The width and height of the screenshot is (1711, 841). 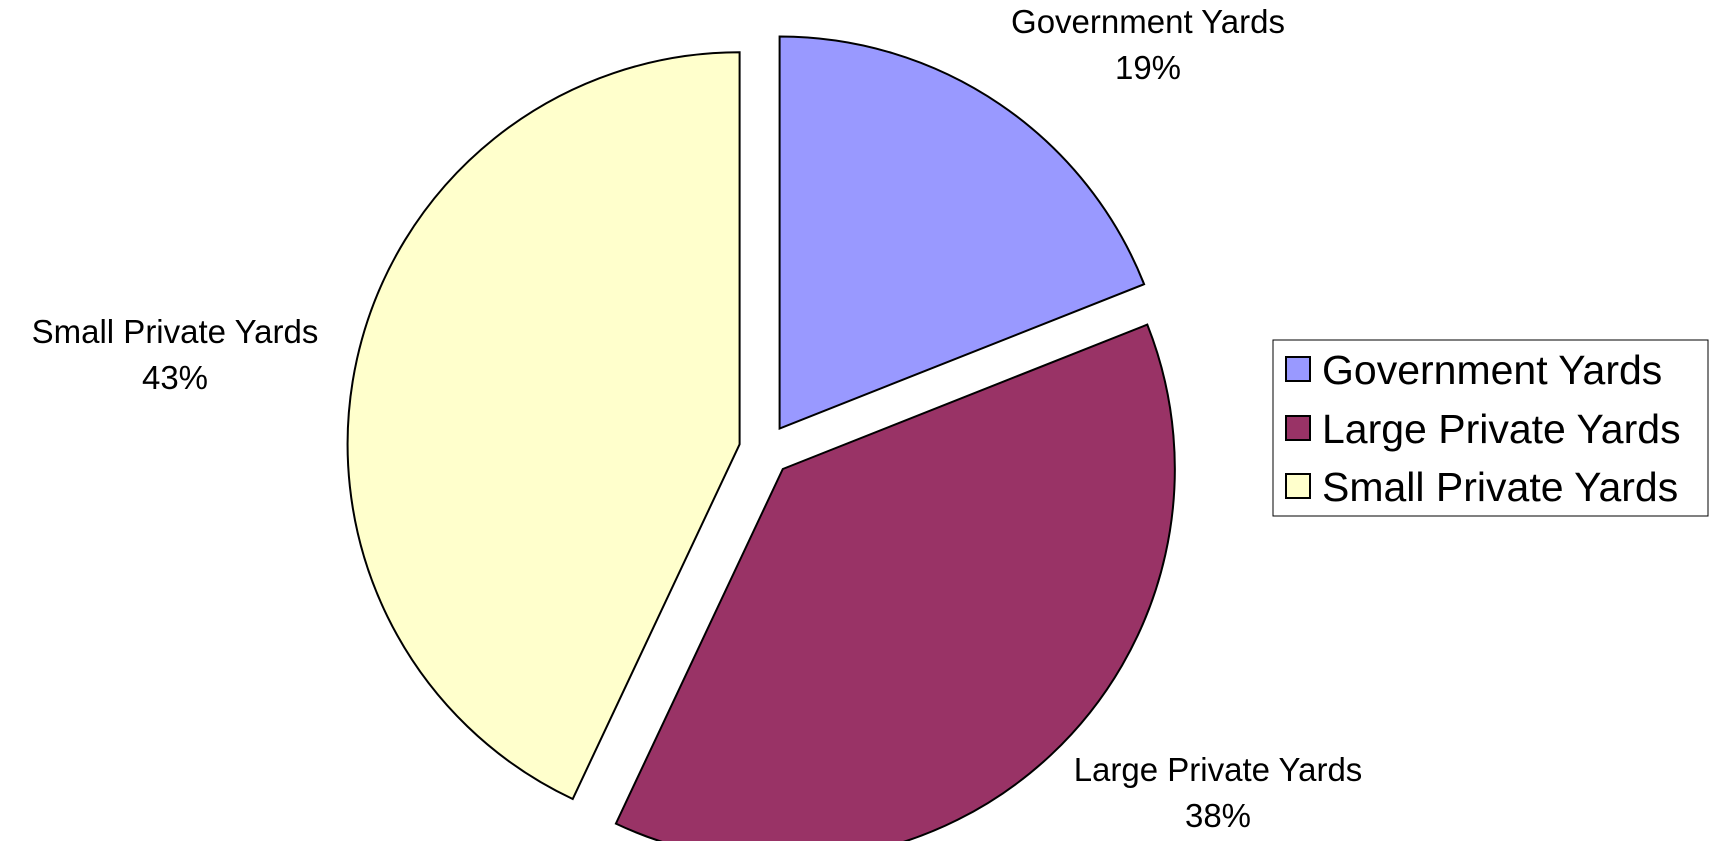 What do you see at coordinates (1148, 21) in the screenshot?
I see `slice-label-government-yards-name: Government Yards` at bounding box center [1148, 21].